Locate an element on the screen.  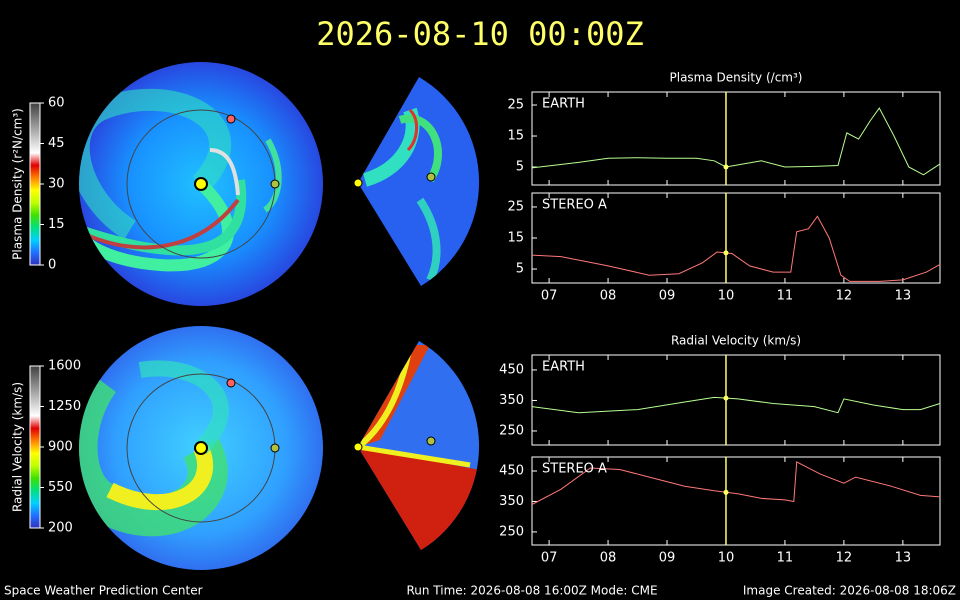
time-title: 2026-08-10 00:00Z is located at coordinates (480, 34).